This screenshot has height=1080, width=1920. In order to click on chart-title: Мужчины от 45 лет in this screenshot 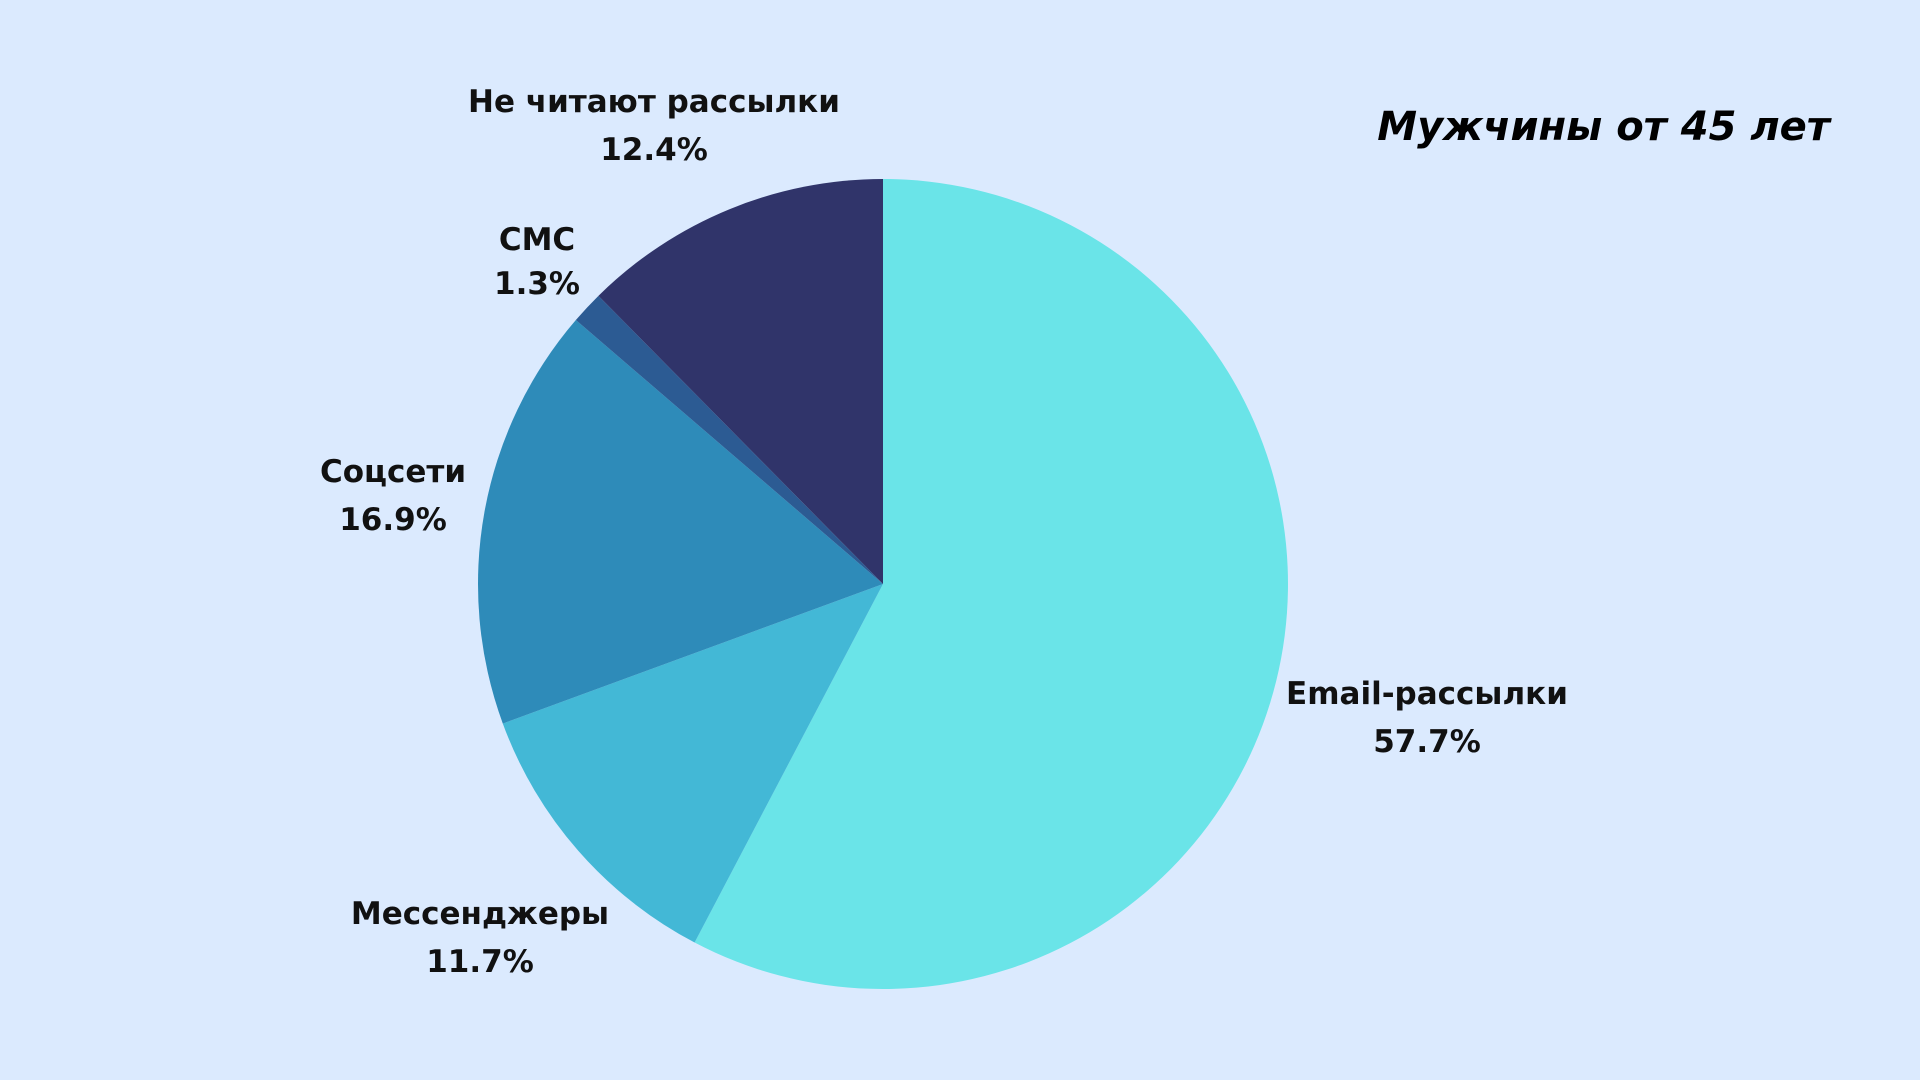, I will do `click(1603, 127)`.